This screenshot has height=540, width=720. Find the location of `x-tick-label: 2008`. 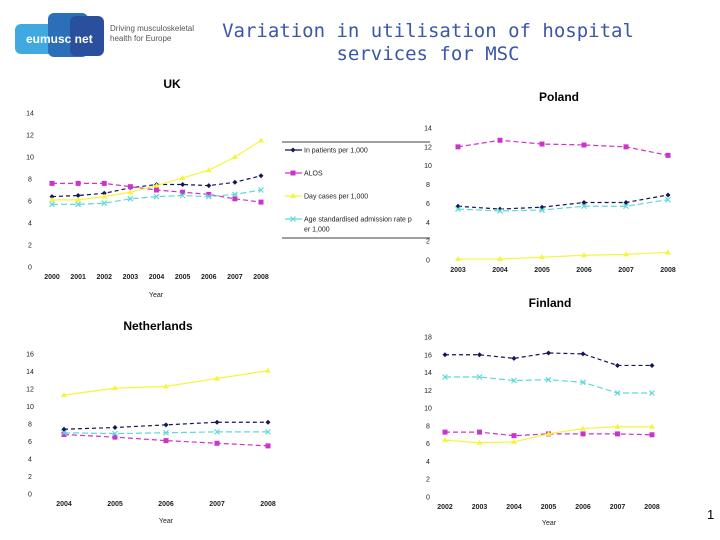

x-tick-label: 2008 is located at coordinates (668, 270).